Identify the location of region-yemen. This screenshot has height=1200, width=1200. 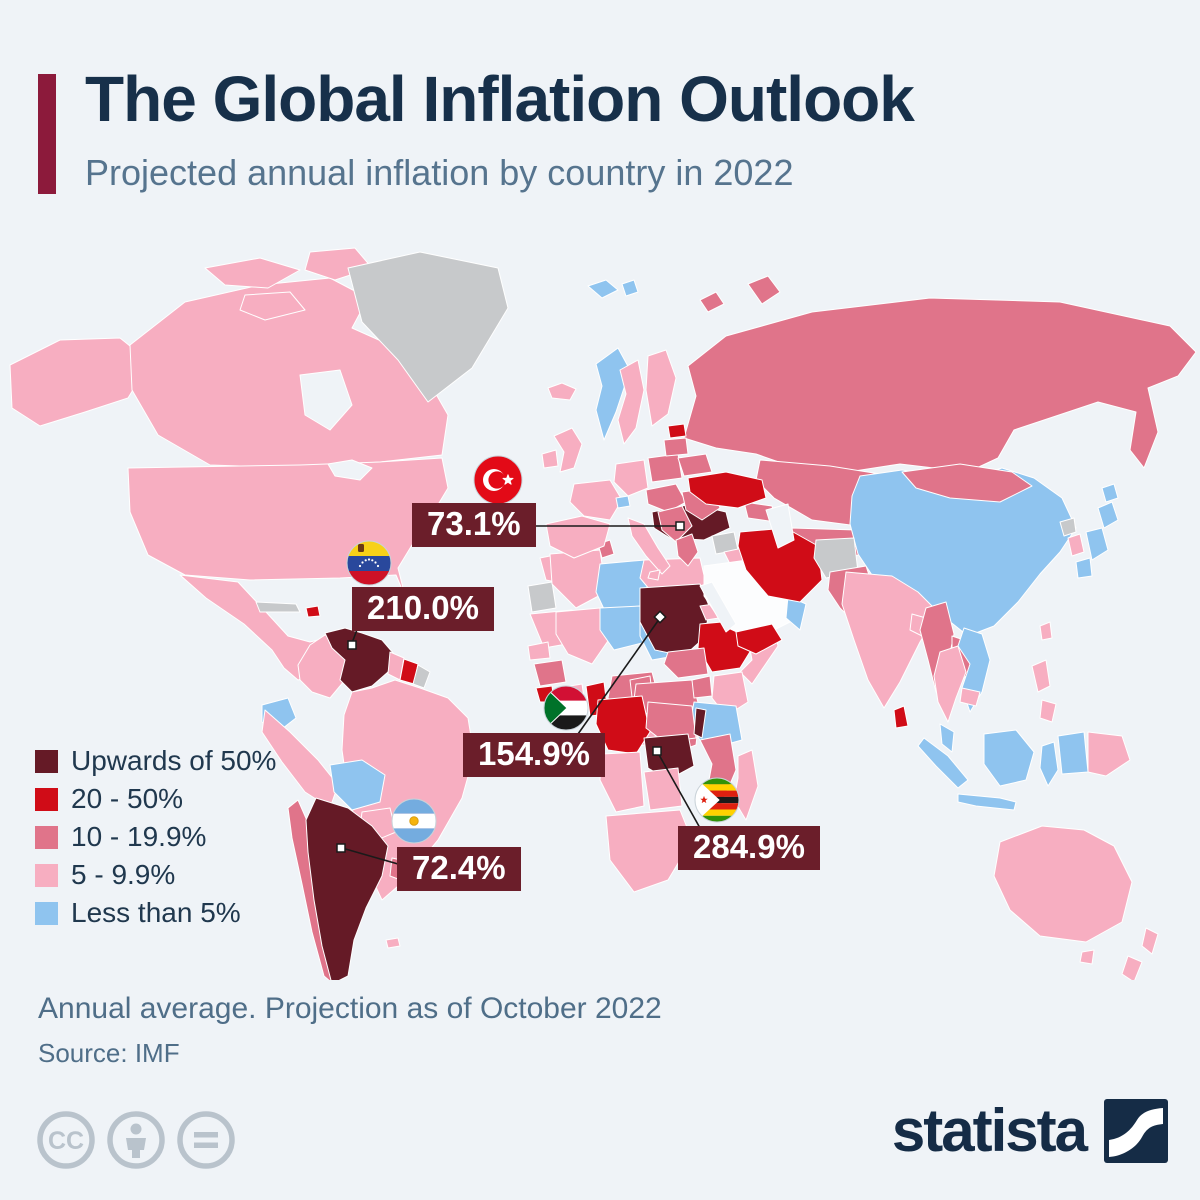
(759, 639).